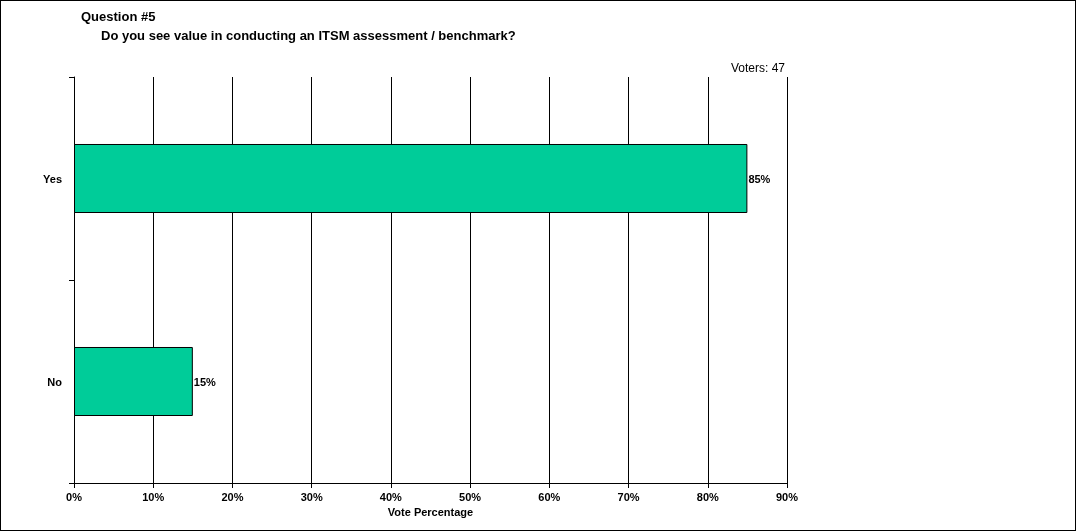  What do you see at coordinates (391, 496) in the screenshot?
I see `x-tick-label: 40%` at bounding box center [391, 496].